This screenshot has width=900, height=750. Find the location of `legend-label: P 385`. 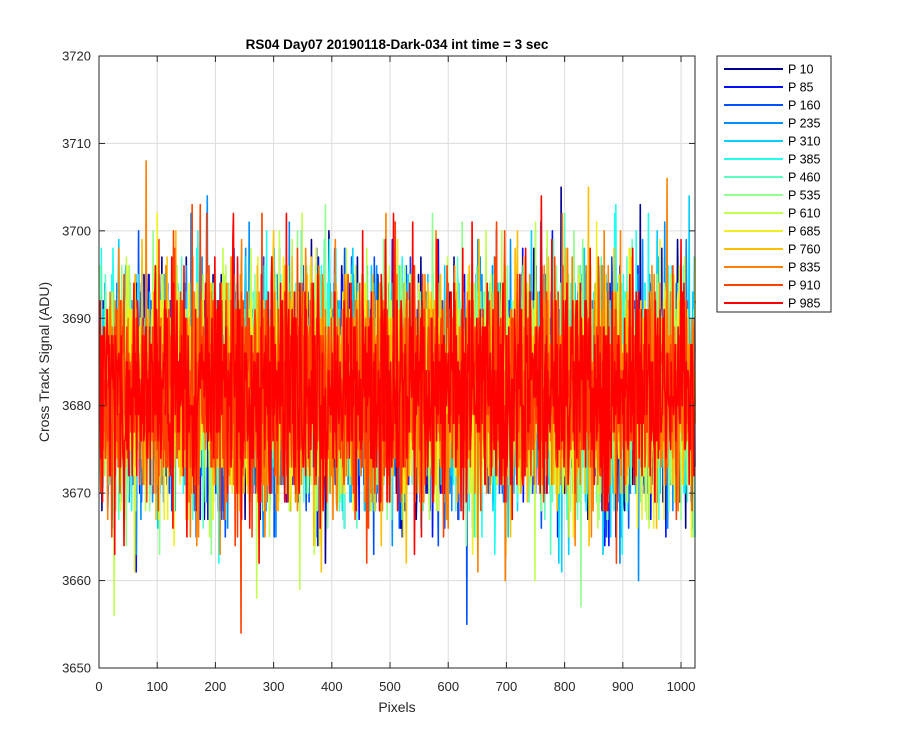

legend-label: P 385 is located at coordinates (804, 160).